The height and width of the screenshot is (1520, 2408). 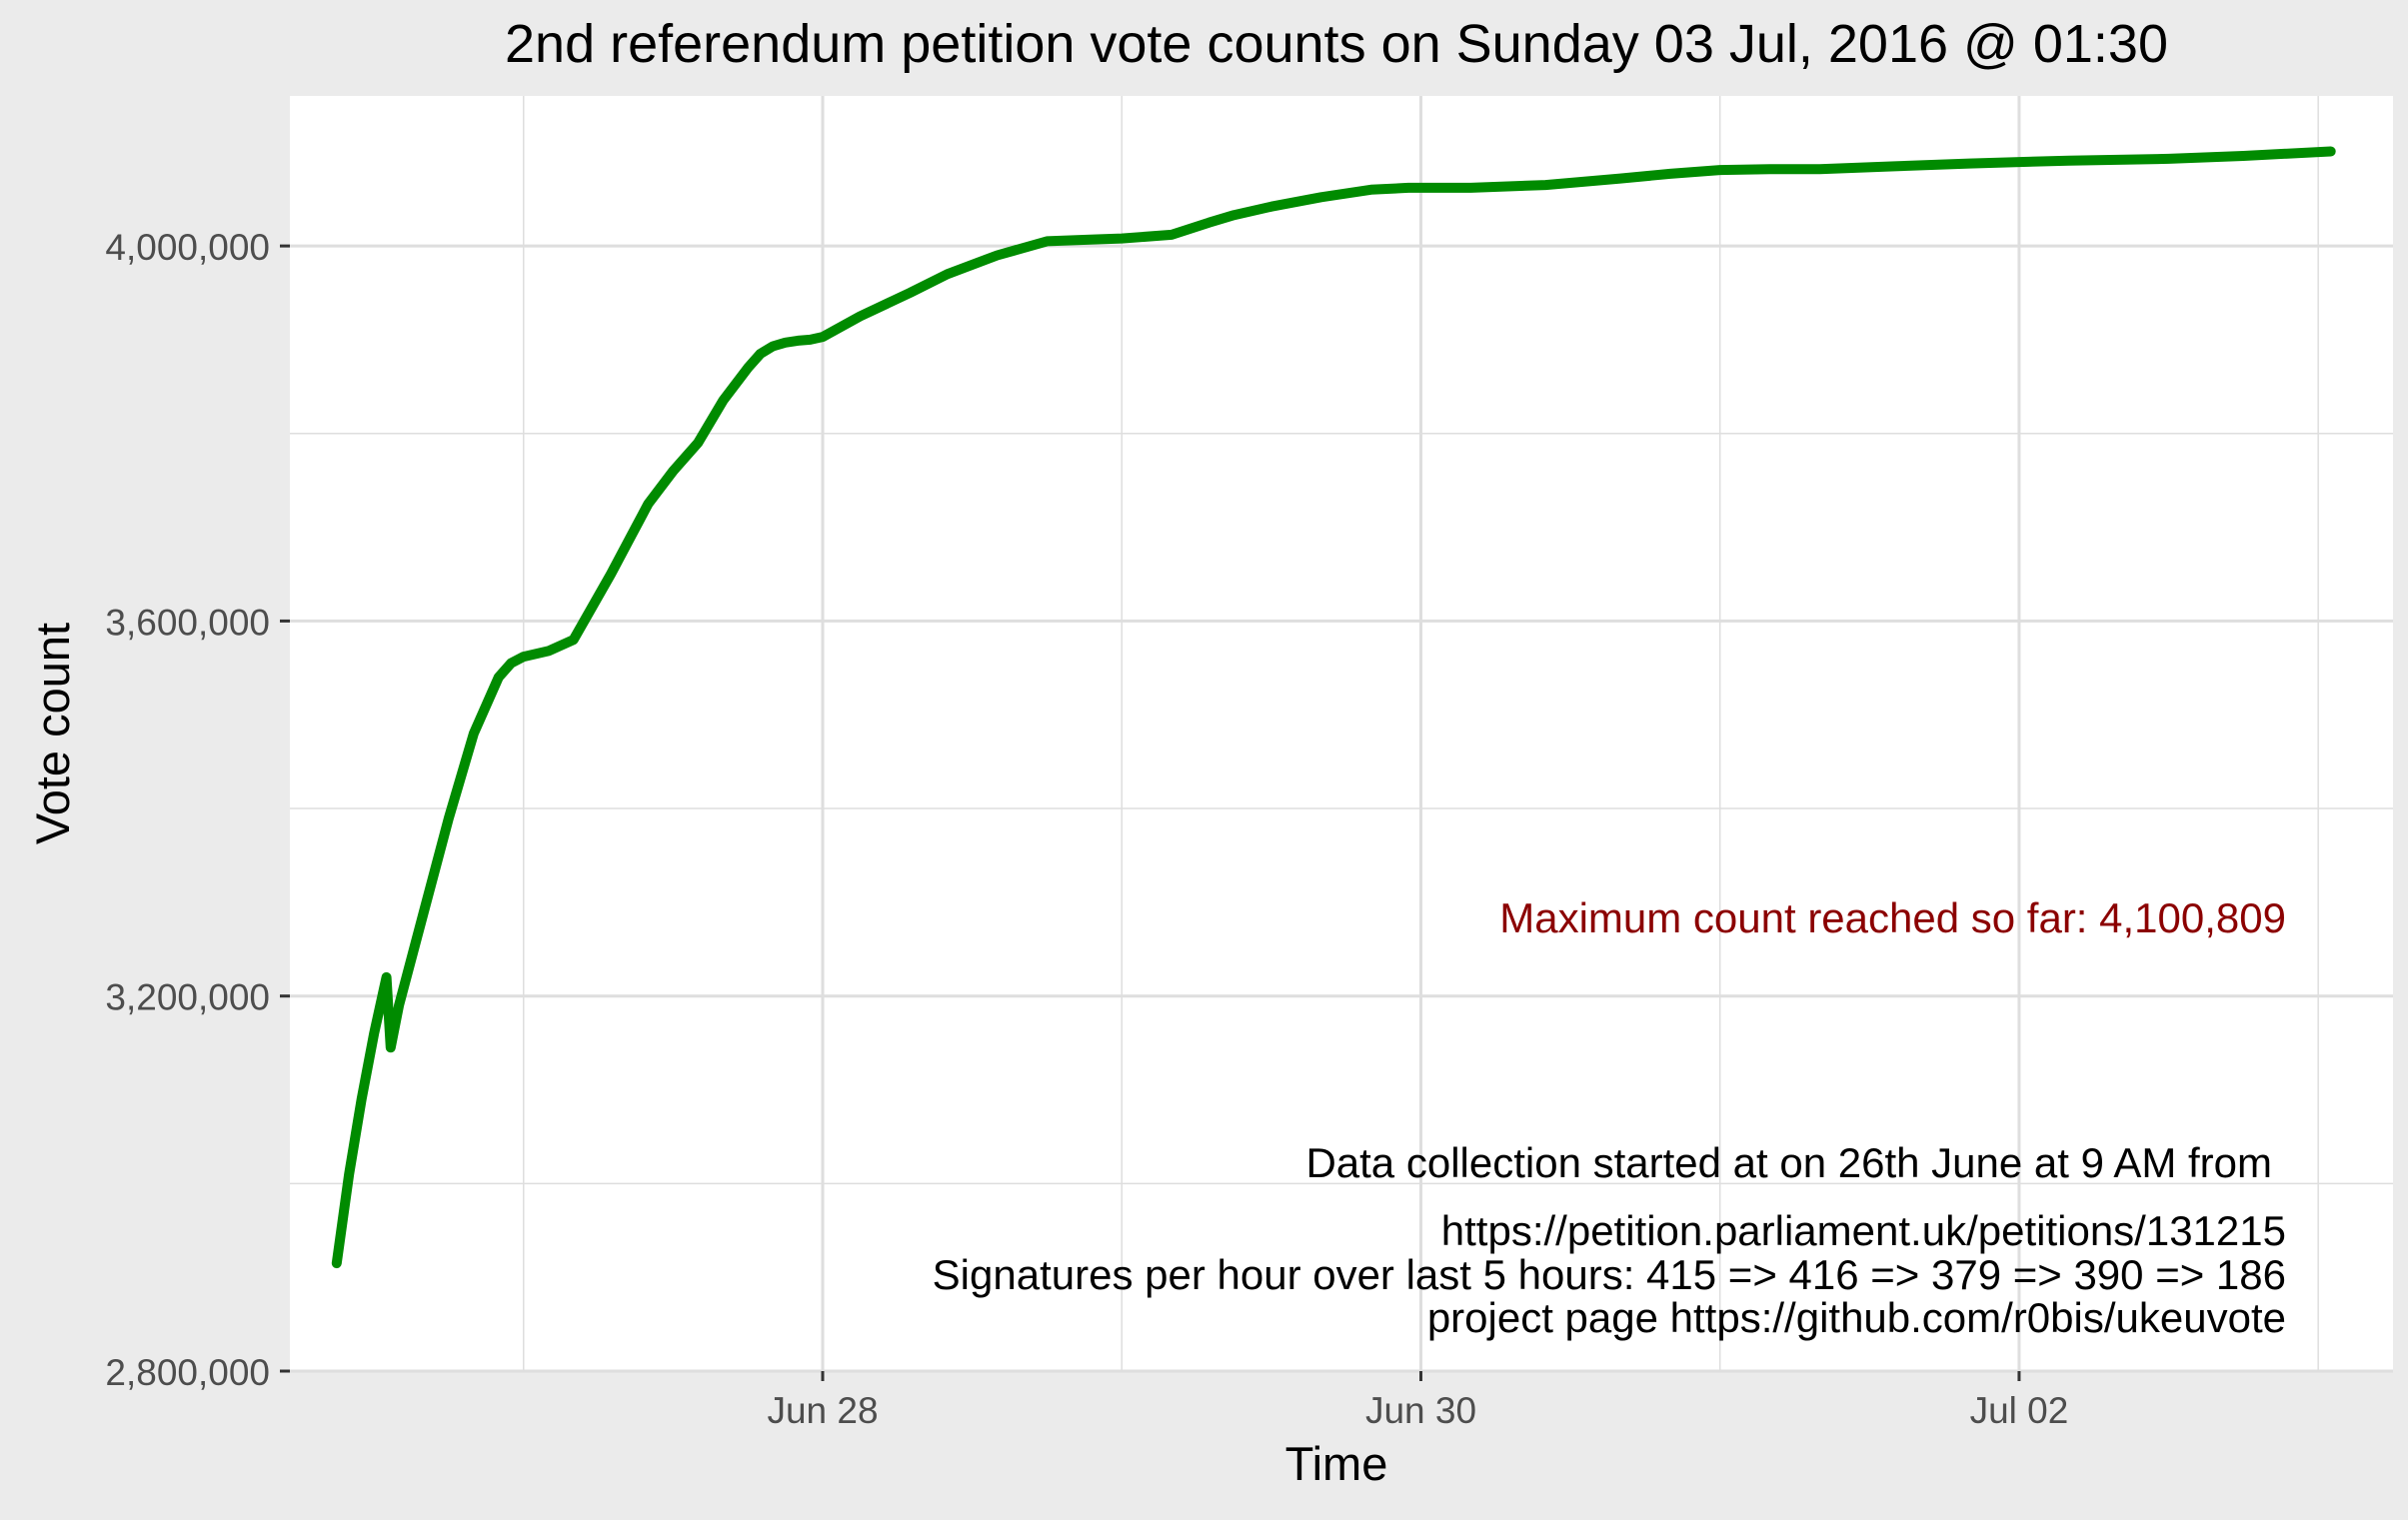 What do you see at coordinates (1892, 917) in the screenshot?
I see `max-count-annotation: Maximum count reached so far: 4,100,809` at bounding box center [1892, 917].